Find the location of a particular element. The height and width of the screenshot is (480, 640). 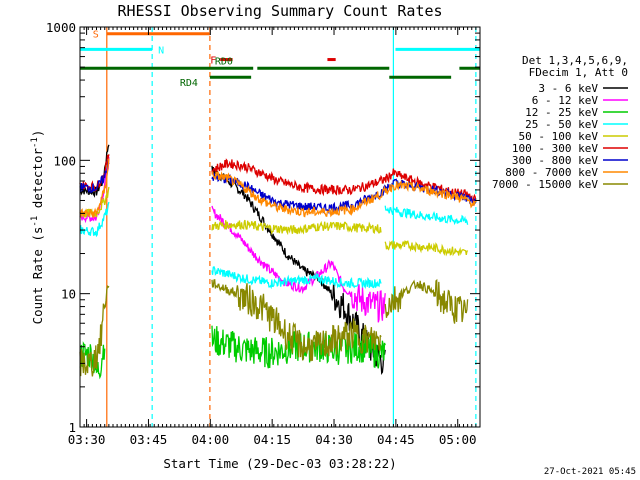

x-tick-label-4: 04:30 is located at coordinates (334, 439).